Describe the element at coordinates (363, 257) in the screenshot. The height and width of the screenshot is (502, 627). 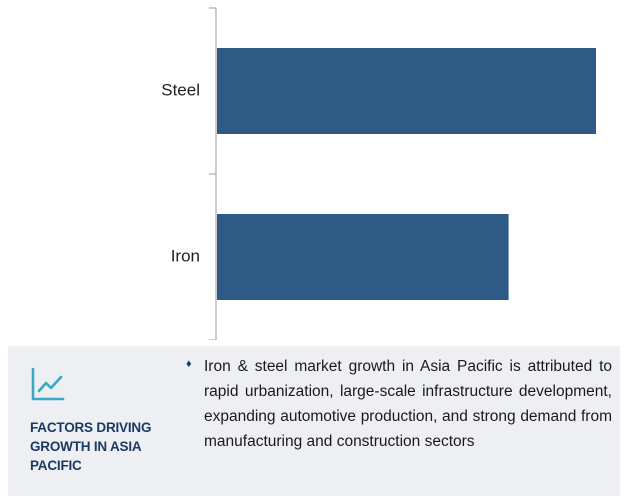
I see `bar-iron` at that location.